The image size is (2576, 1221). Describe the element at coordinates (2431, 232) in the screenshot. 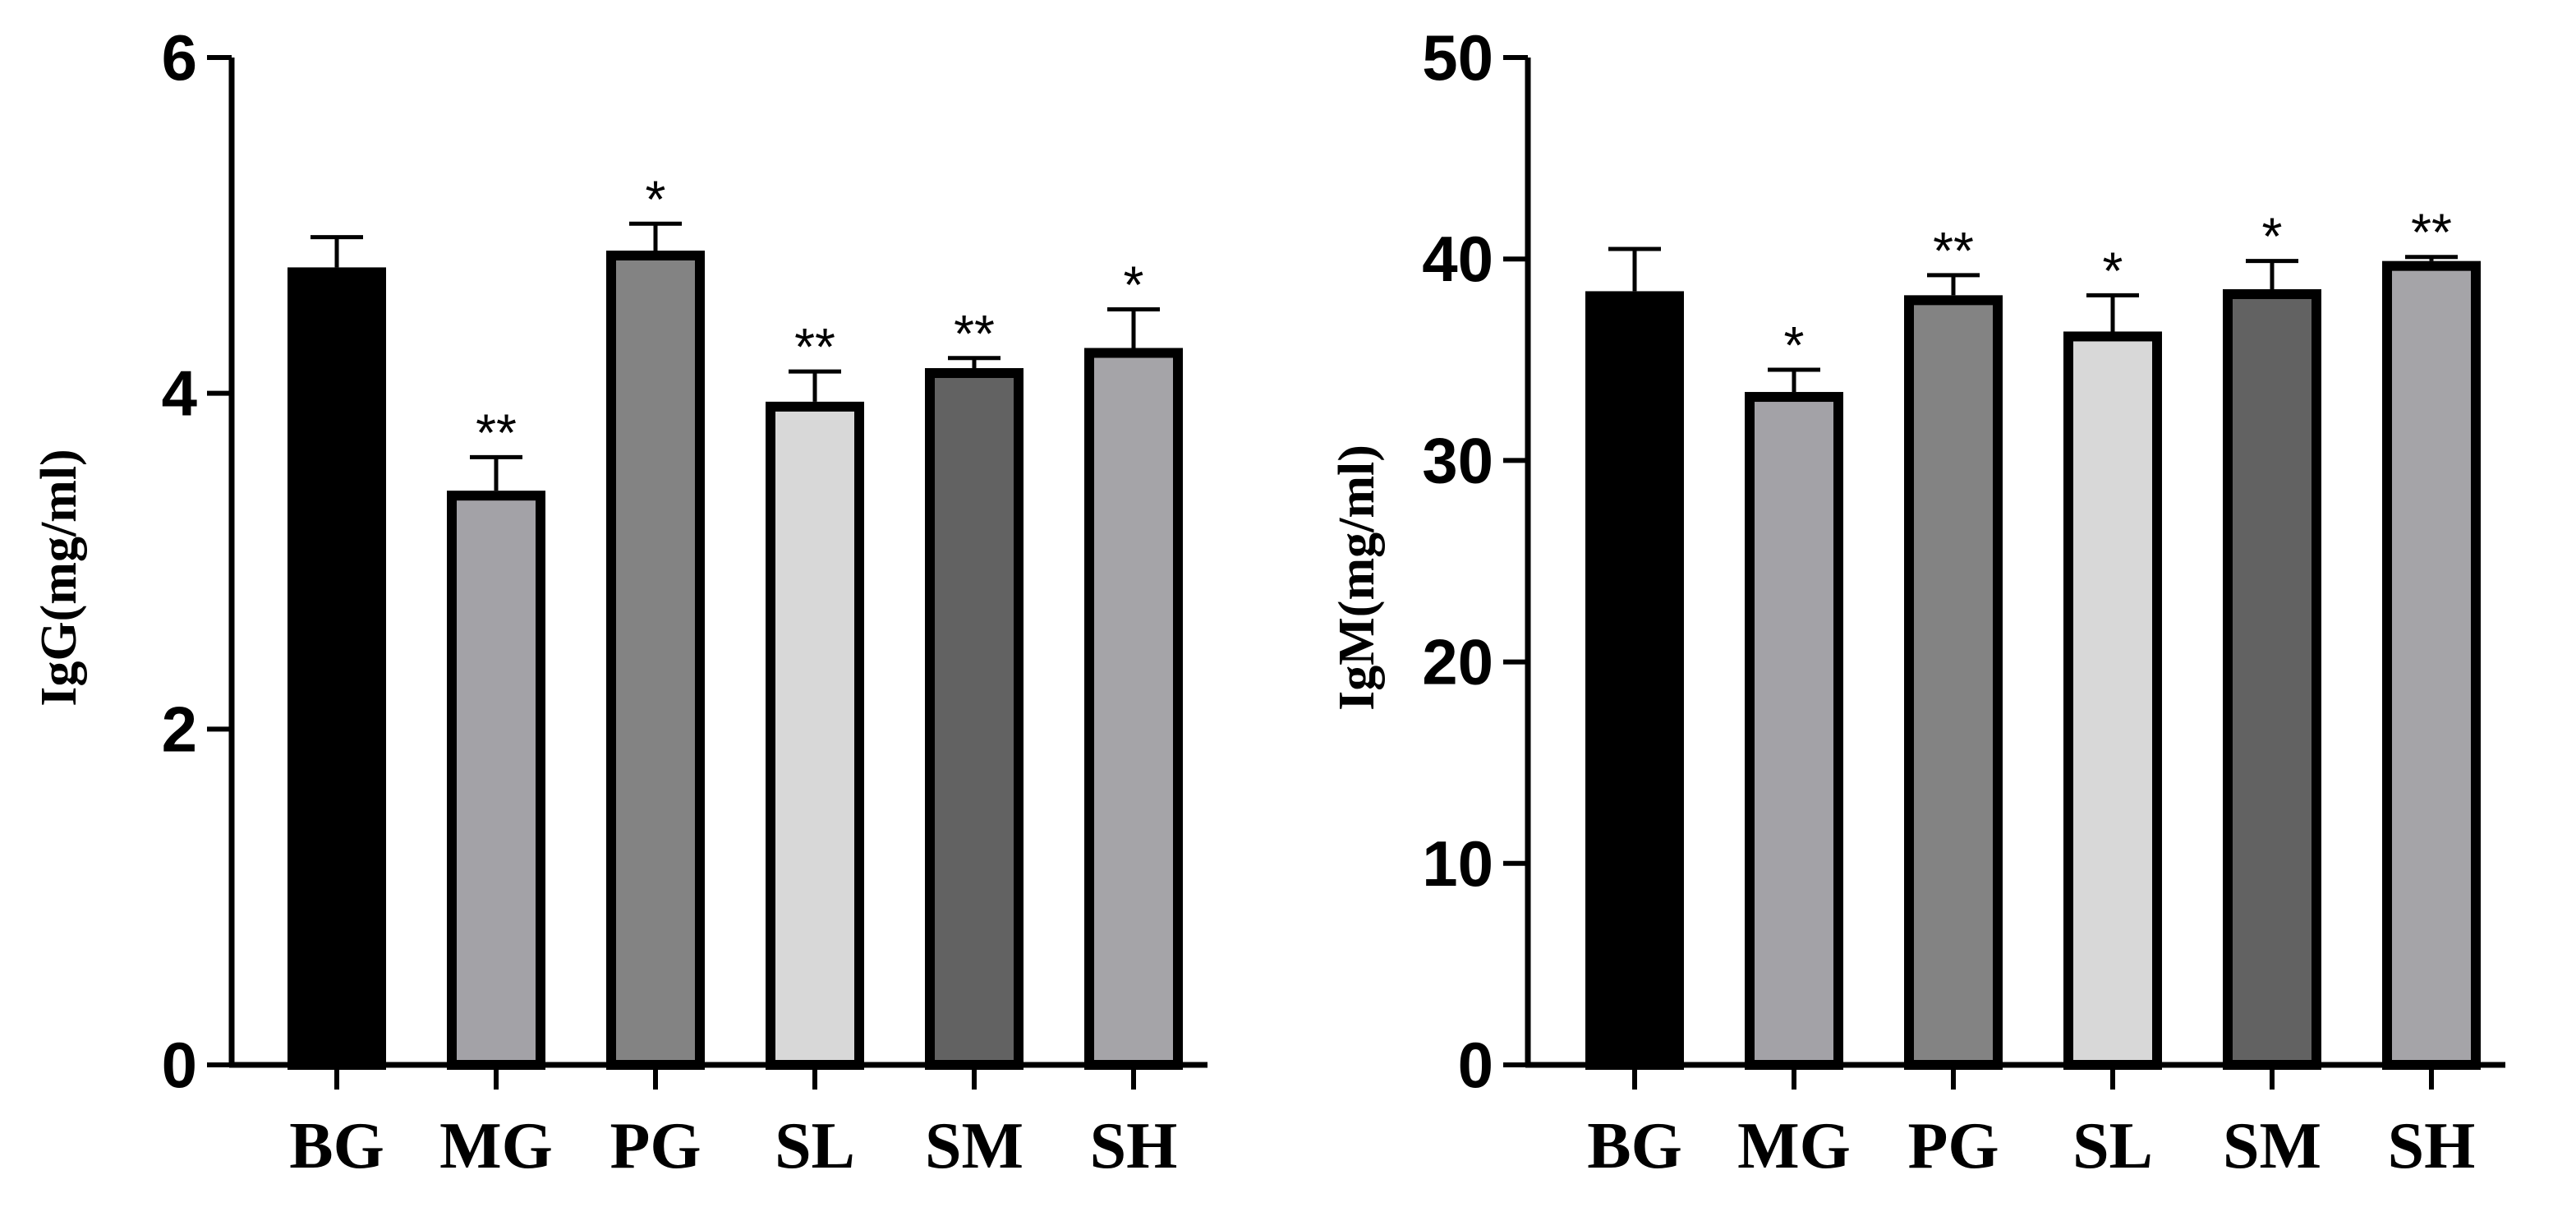

I see `significance-sh: **` at that location.